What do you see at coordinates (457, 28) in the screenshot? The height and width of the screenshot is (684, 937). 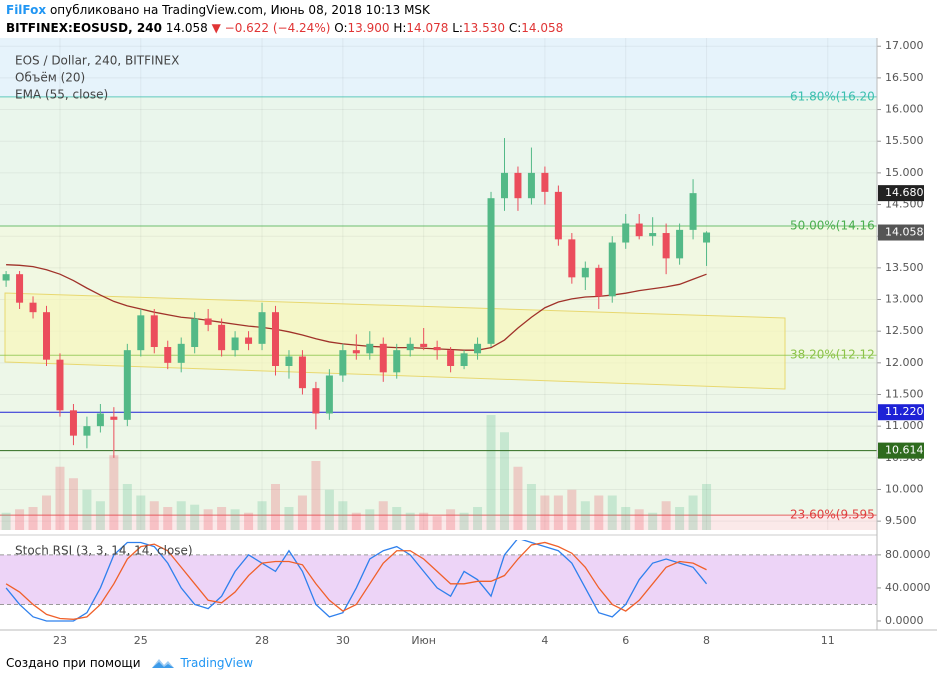 I see `l-label: L:` at bounding box center [457, 28].